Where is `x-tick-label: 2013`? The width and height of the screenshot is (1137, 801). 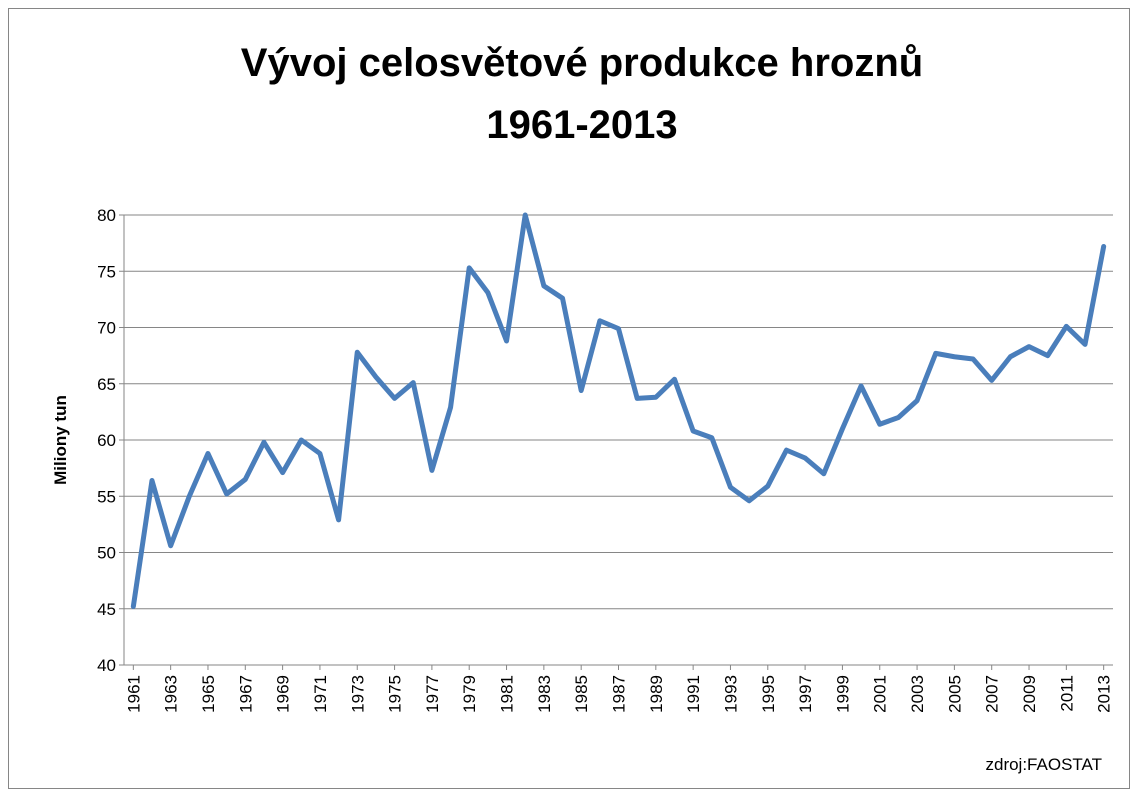
x-tick-label: 2013 is located at coordinates (1104, 694).